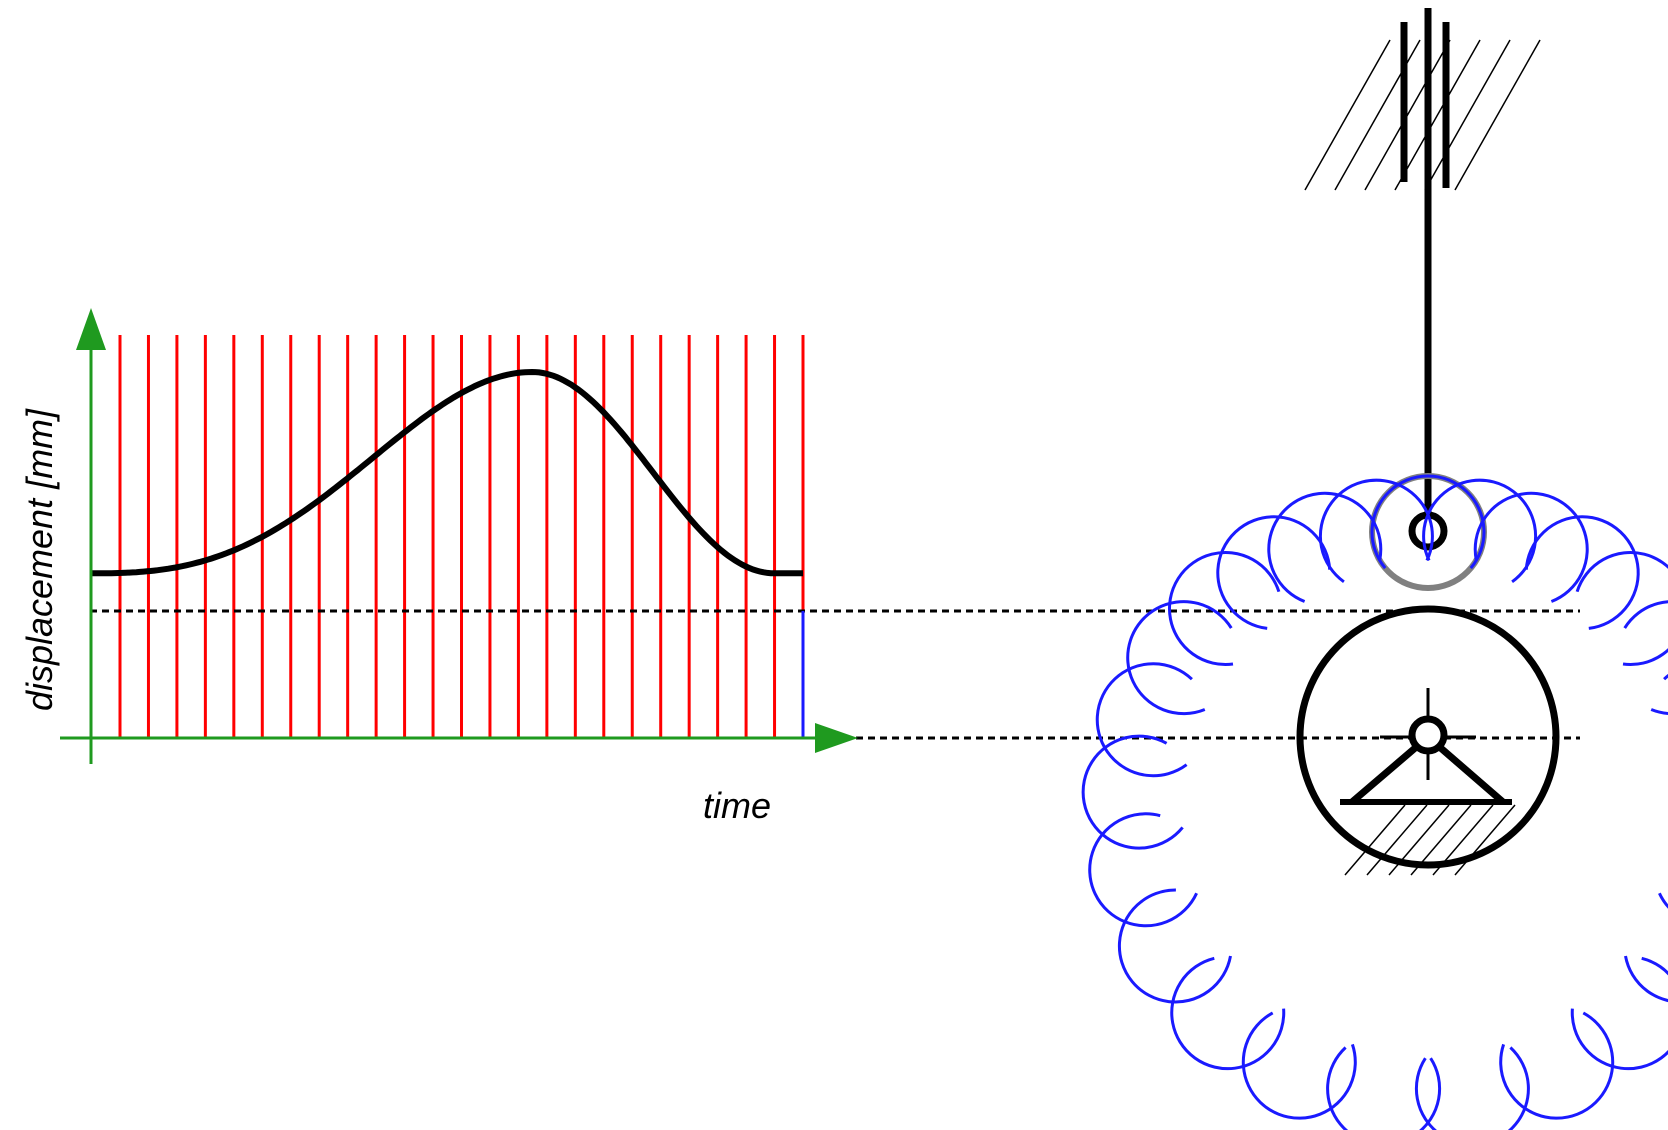 This screenshot has width=1668, height=1130. I want to click on cam-pivot, so click(1428, 735).